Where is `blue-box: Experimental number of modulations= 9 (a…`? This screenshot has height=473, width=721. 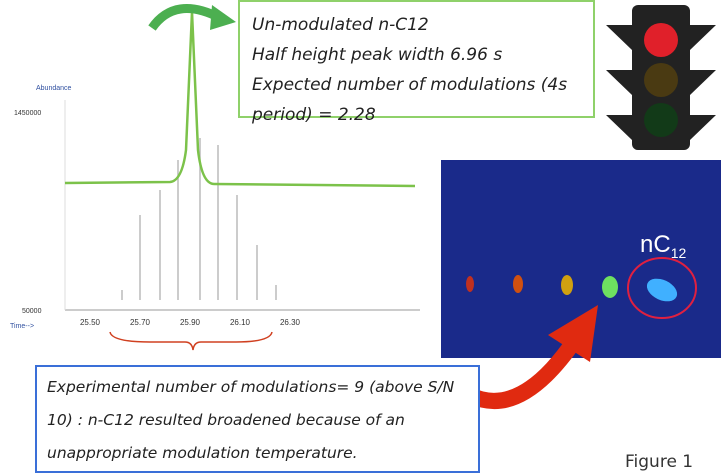 blue-box: Experimental number of modulations= 9 (a… is located at coordinates (257, 419).